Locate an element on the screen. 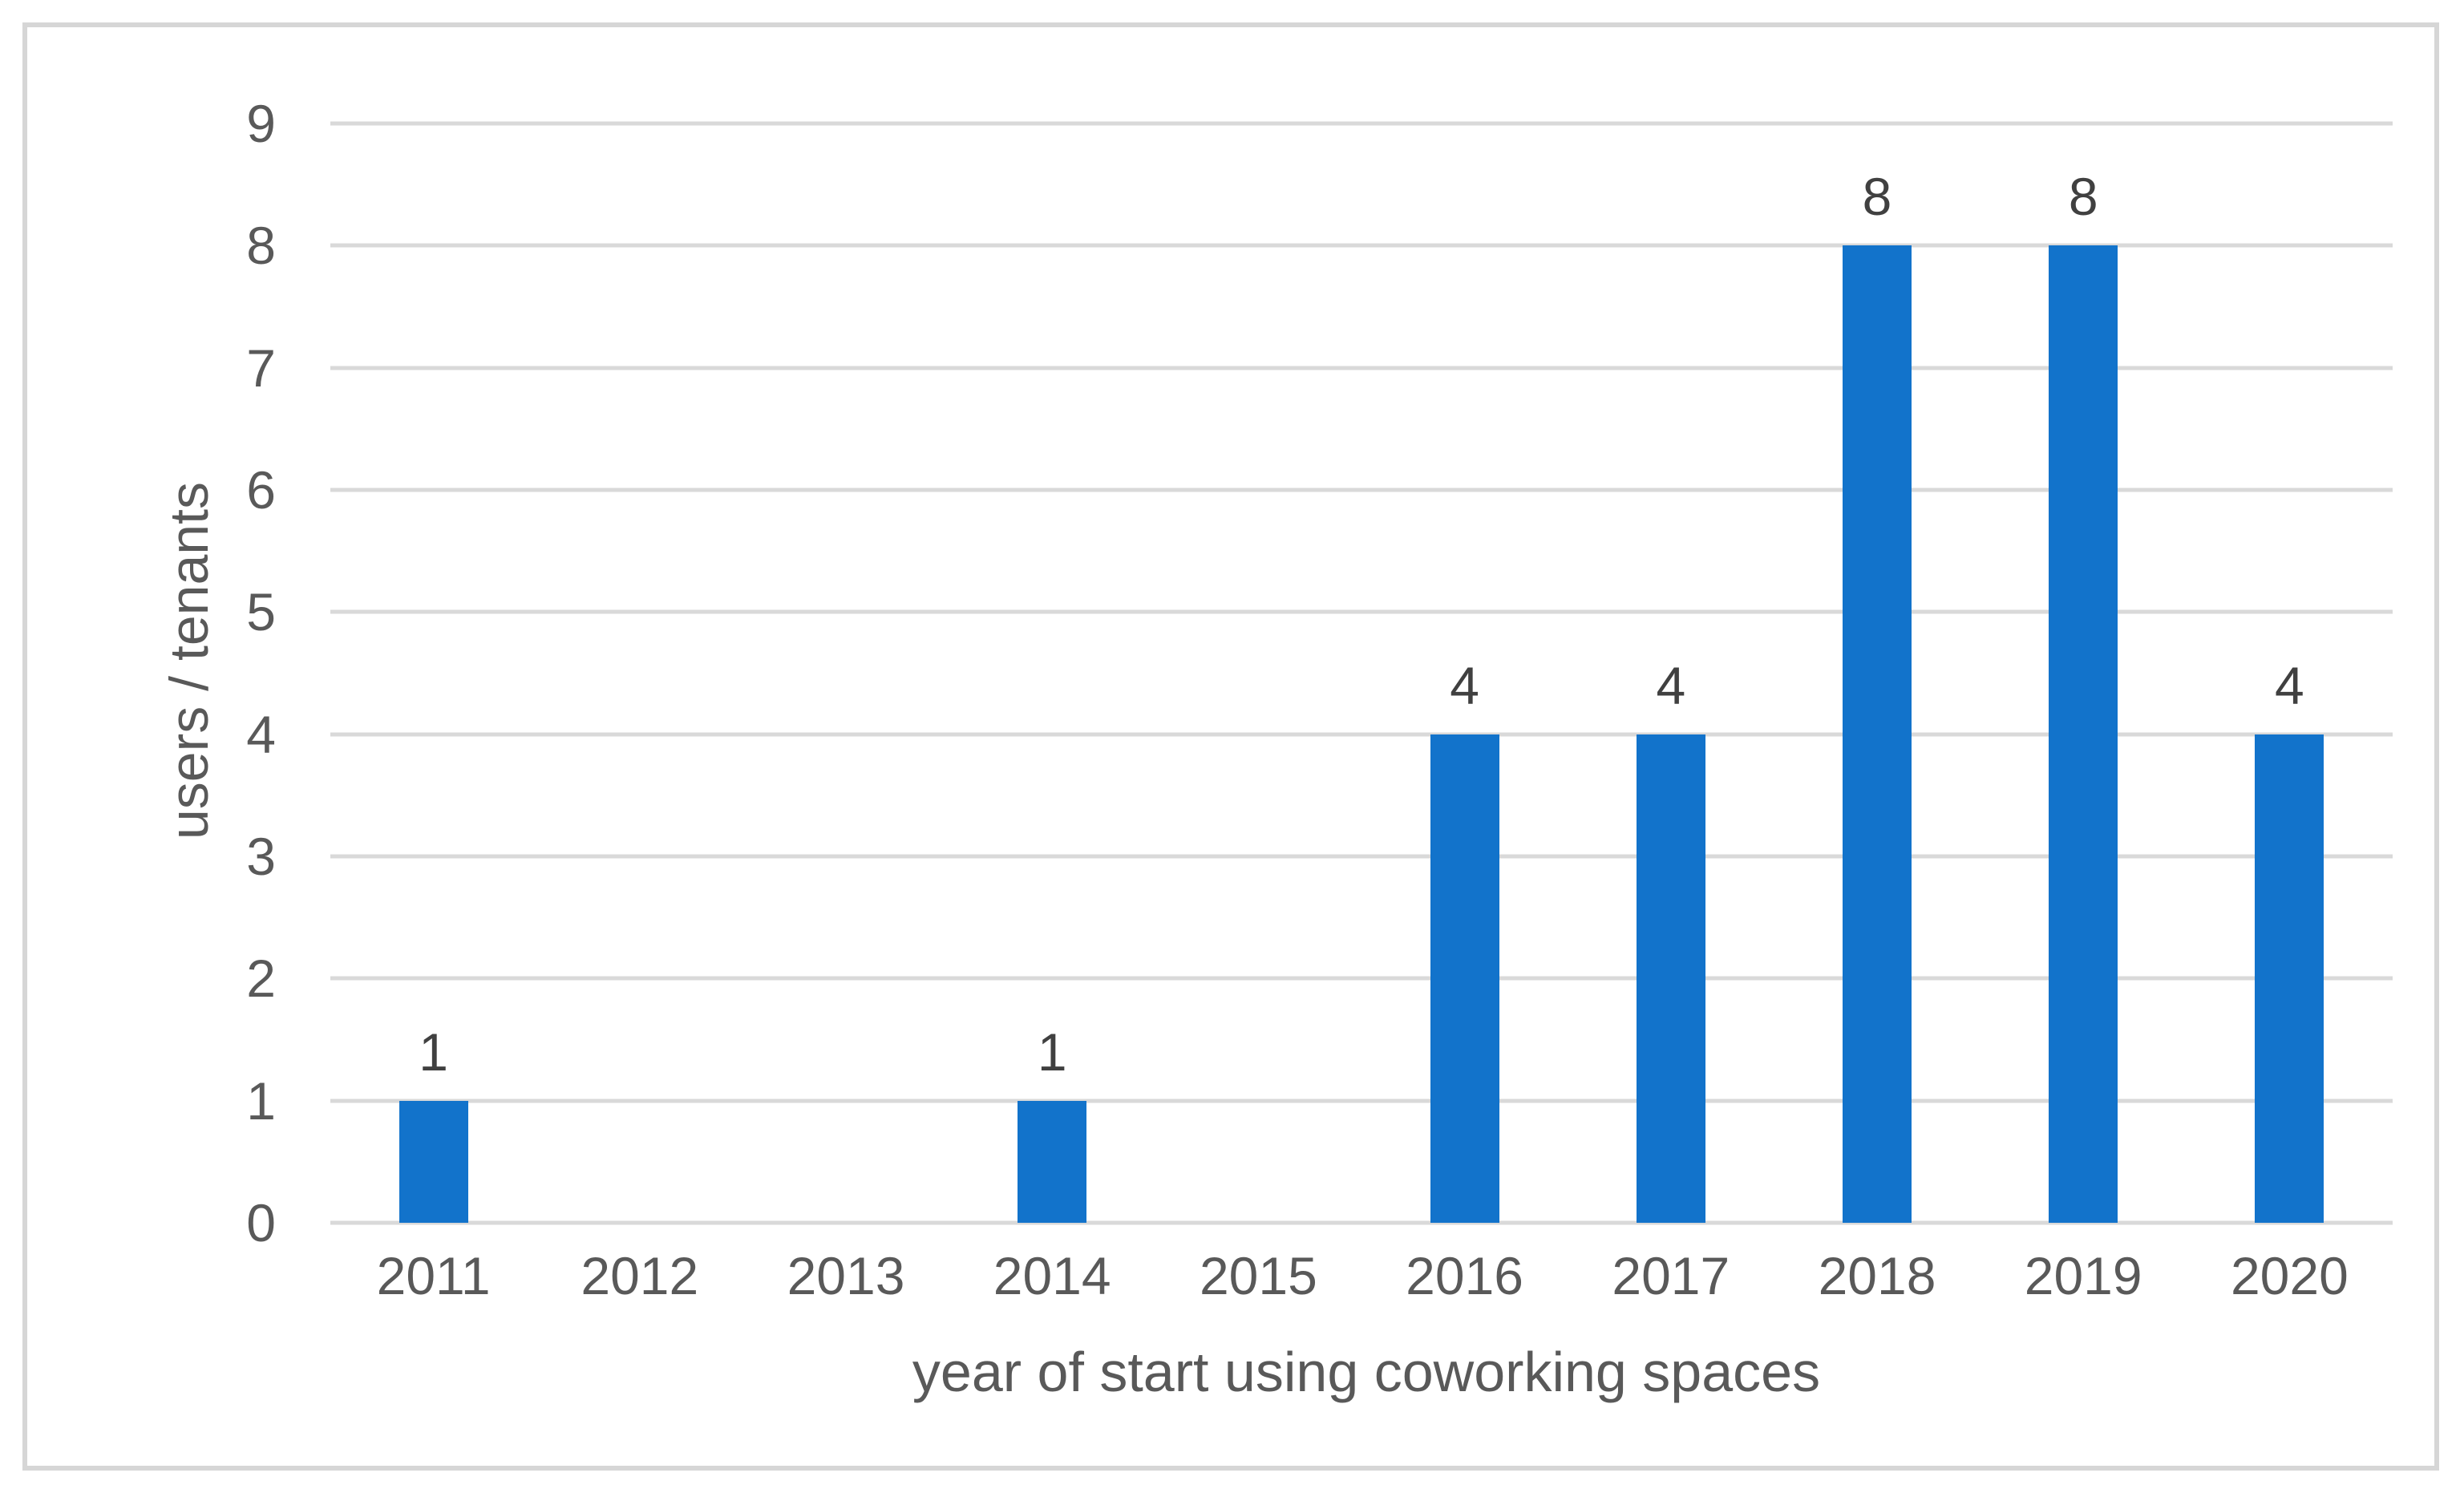 The height and width of the screenshot is (1493, 2464). y-tick-label-0: 0 is located at coordinates (261, 1223).